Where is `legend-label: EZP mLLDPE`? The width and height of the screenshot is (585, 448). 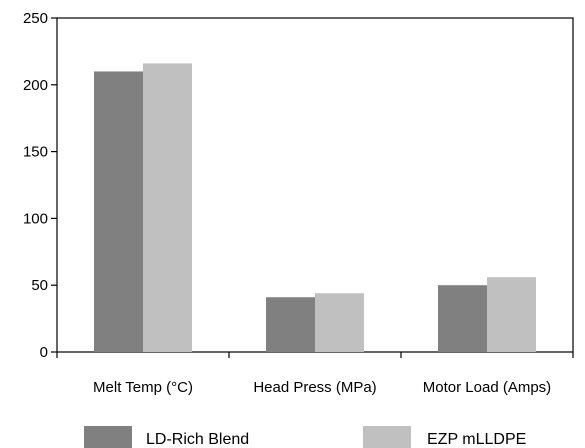
legend-label: EZP mLLDPE is located at coordinates (476, 439).